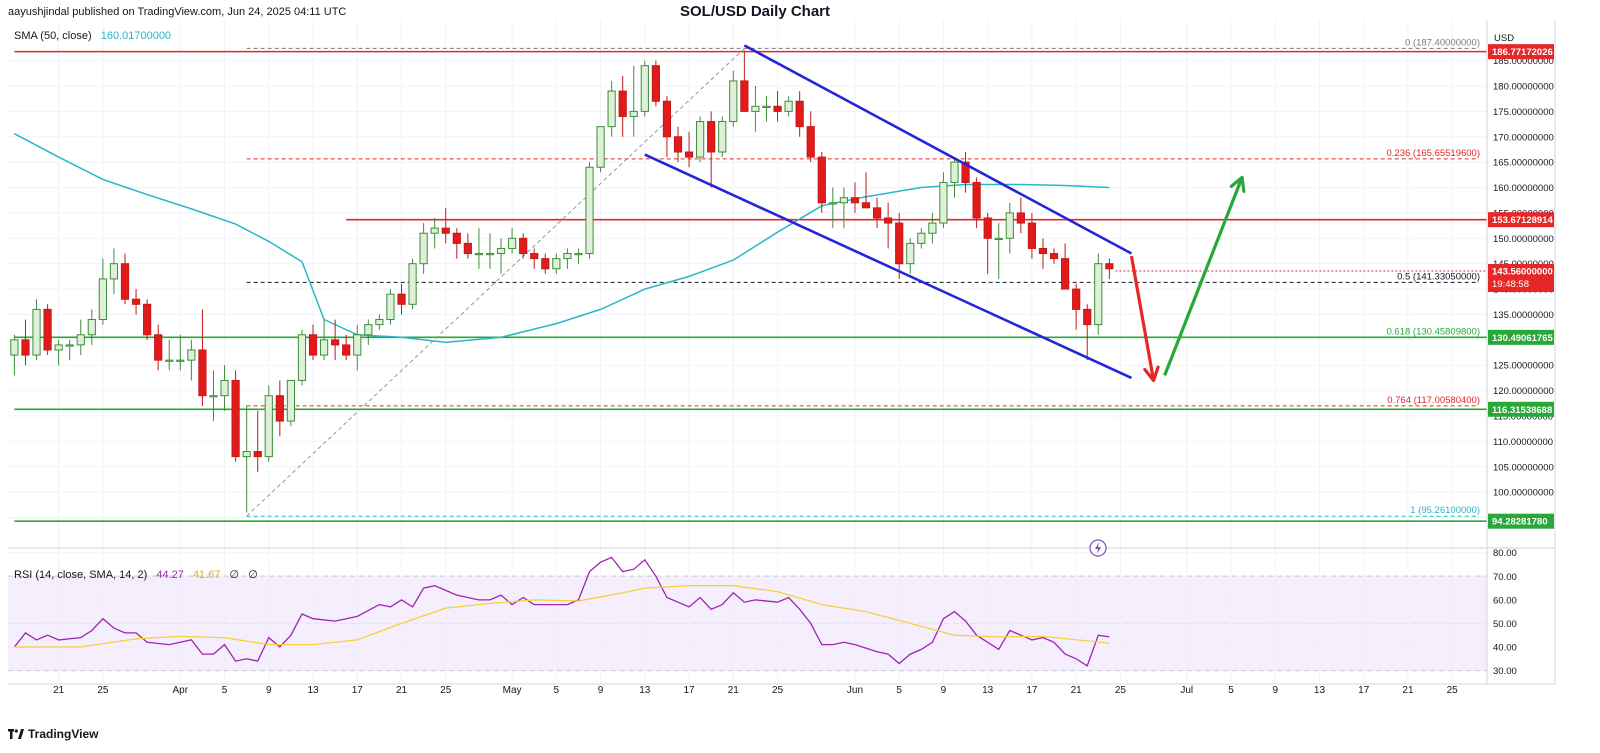  What do you see at coordinates (1151, 374) in the screenshot?
I see `bear-arrow-head` at bounding box center [1151, 374].